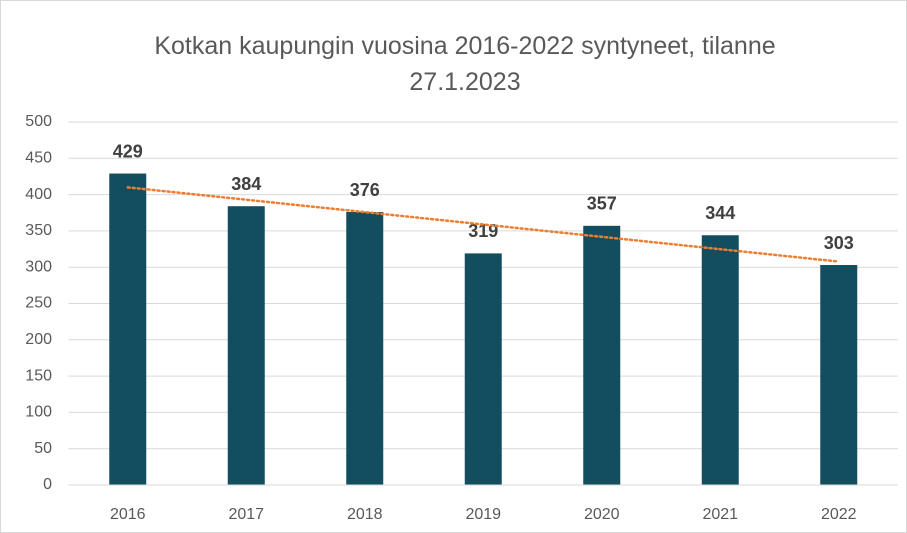 The height and width of the screenshot is (533, 907). I want to click on y-tick-label: 500, so click(38, 121).